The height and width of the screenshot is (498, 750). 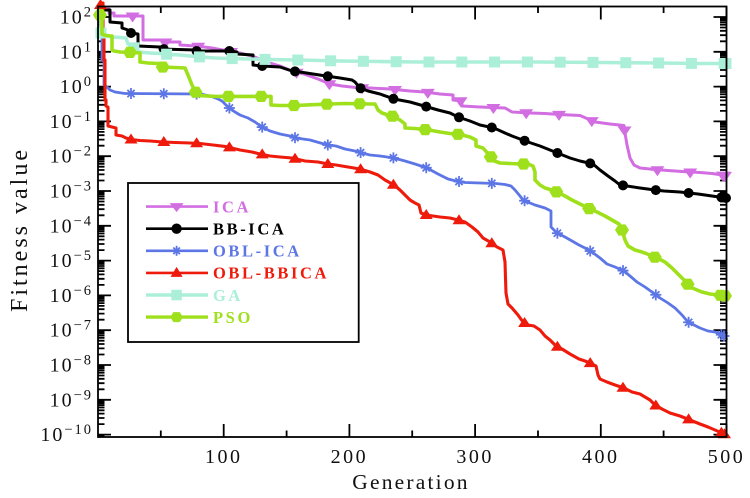 What do you see at coordinates (271, 273) in the screenshot?
I see `svg-text: OBL-BBICA` at bounding box center [271, 273].